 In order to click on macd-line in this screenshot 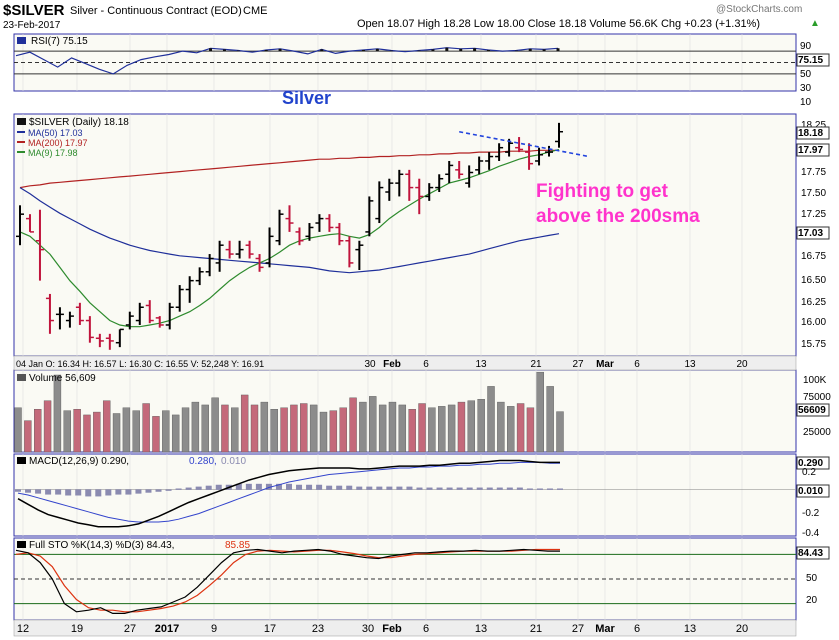, I will do `click(288, 493)`.